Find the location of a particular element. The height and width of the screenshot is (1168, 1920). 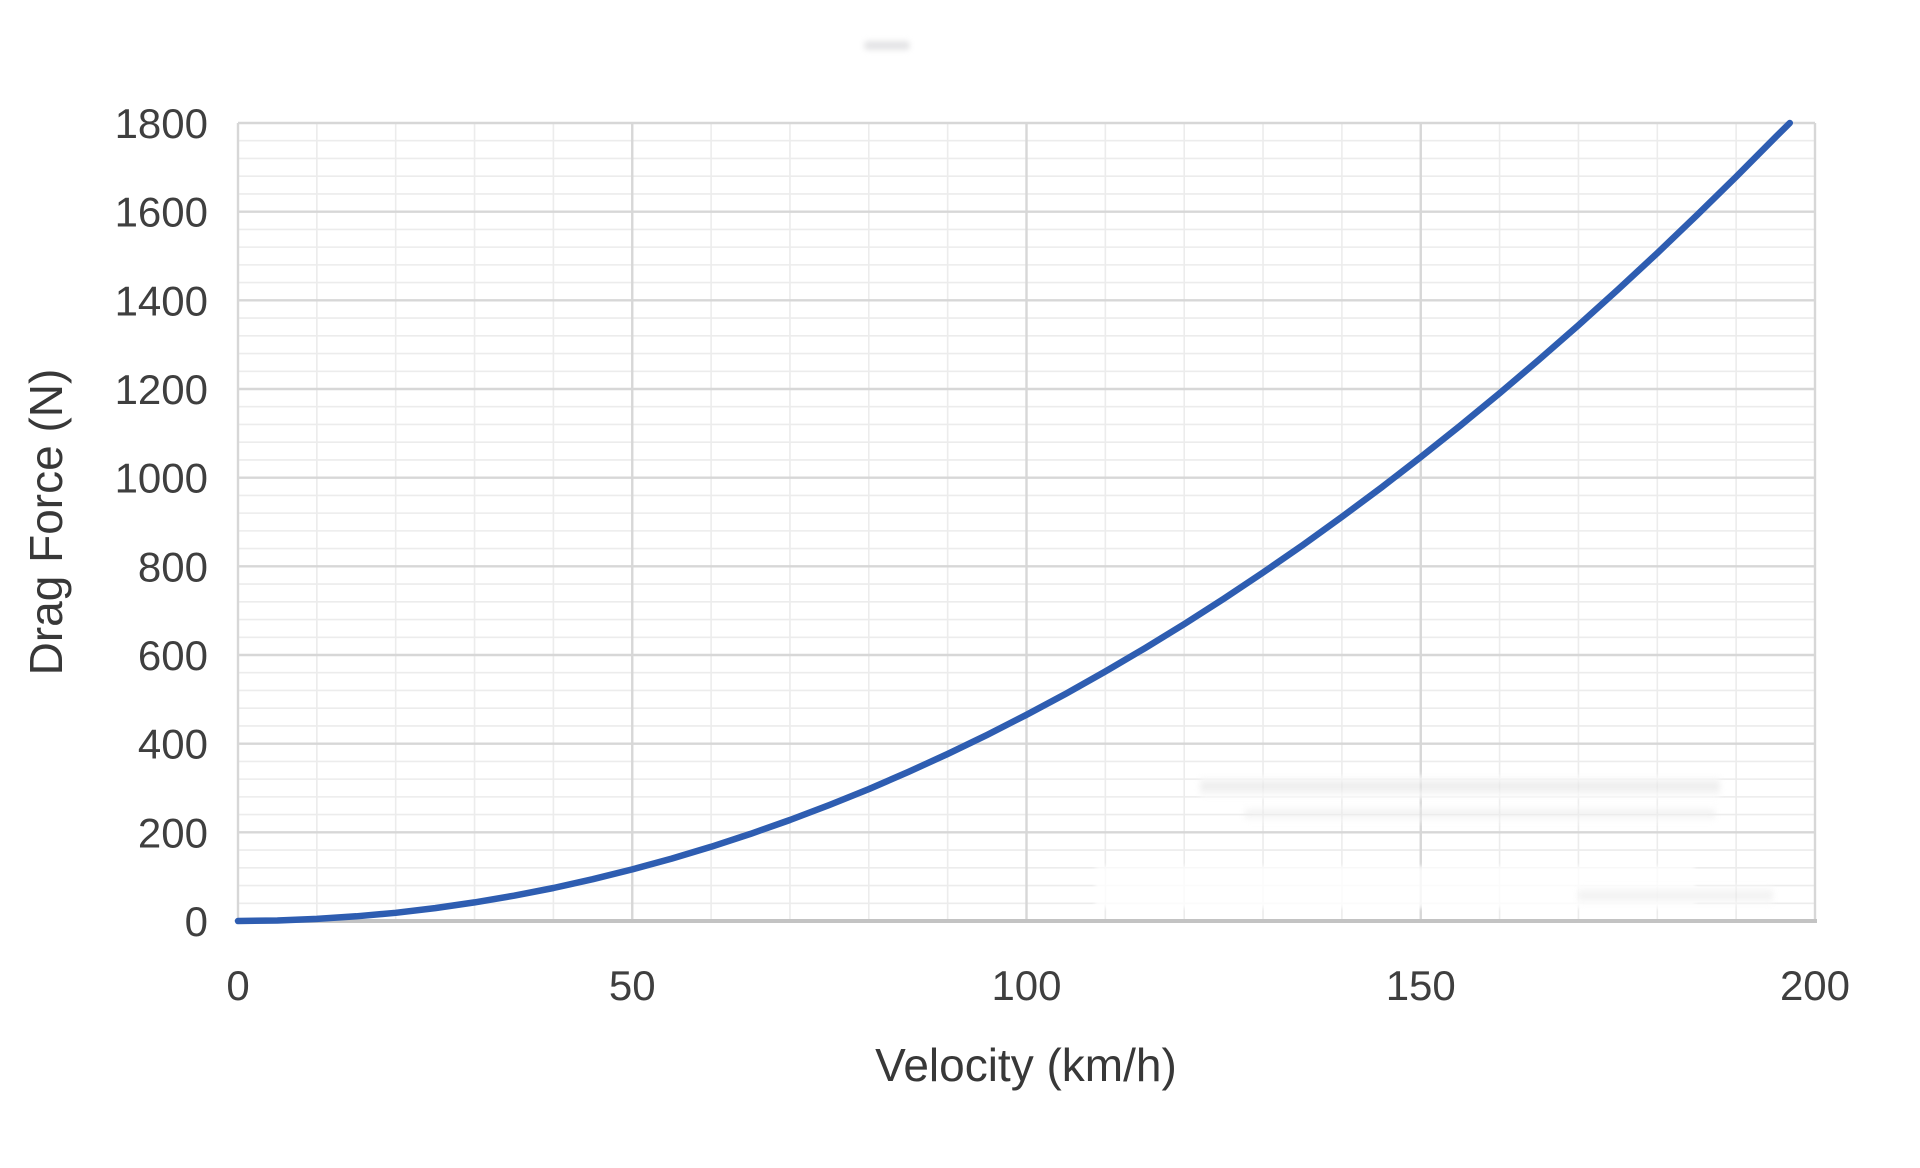

x-tick-label: 200 is located at coordinates (1815, 985).